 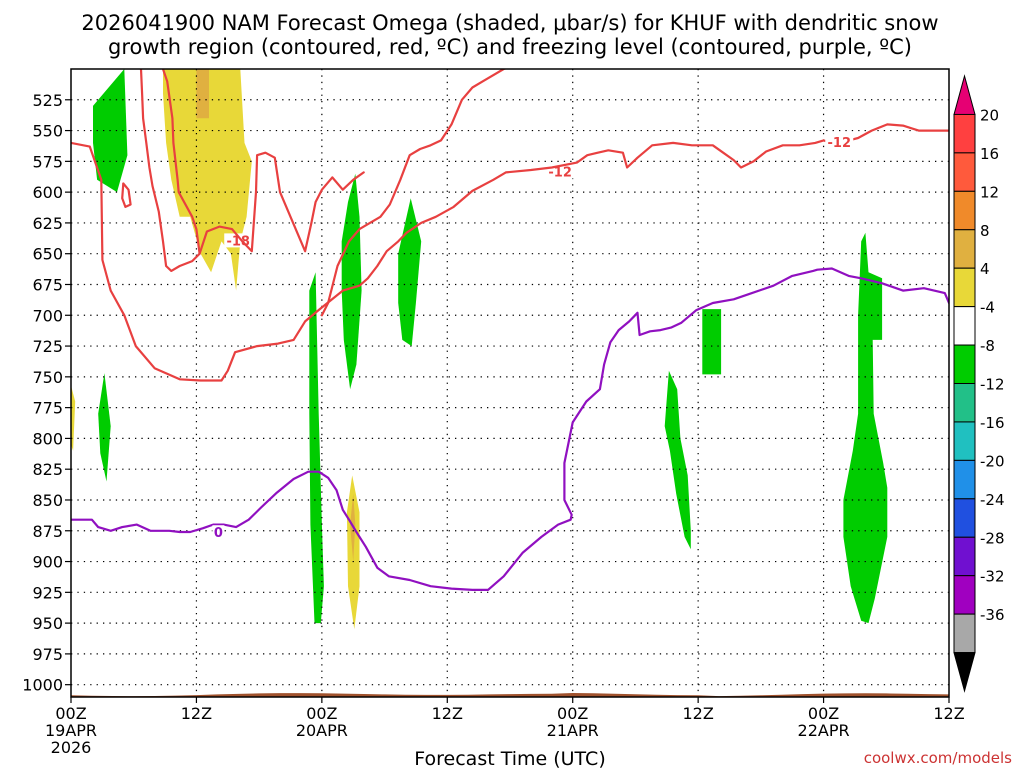 What do you see at coordinates (238, 241) in the screenshot?
I see `contour-label-dgz-lower: -18` at bounding box center [238, 241].